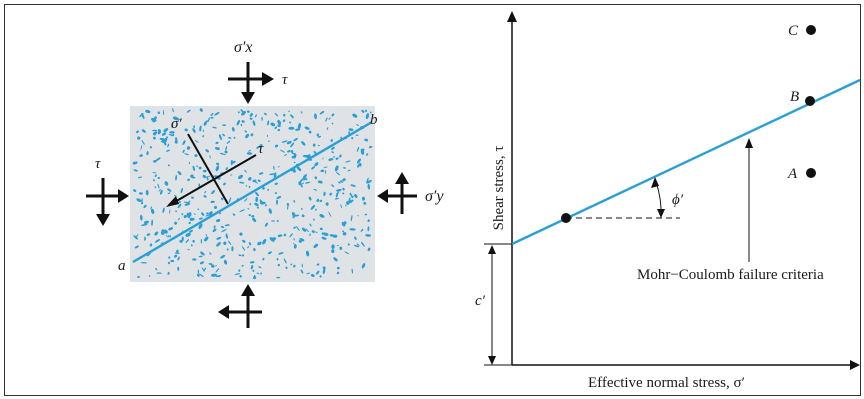 The width and height of the screenshot is (864, 399). I want to click on cohesion-label: c′, so click(480, 301).